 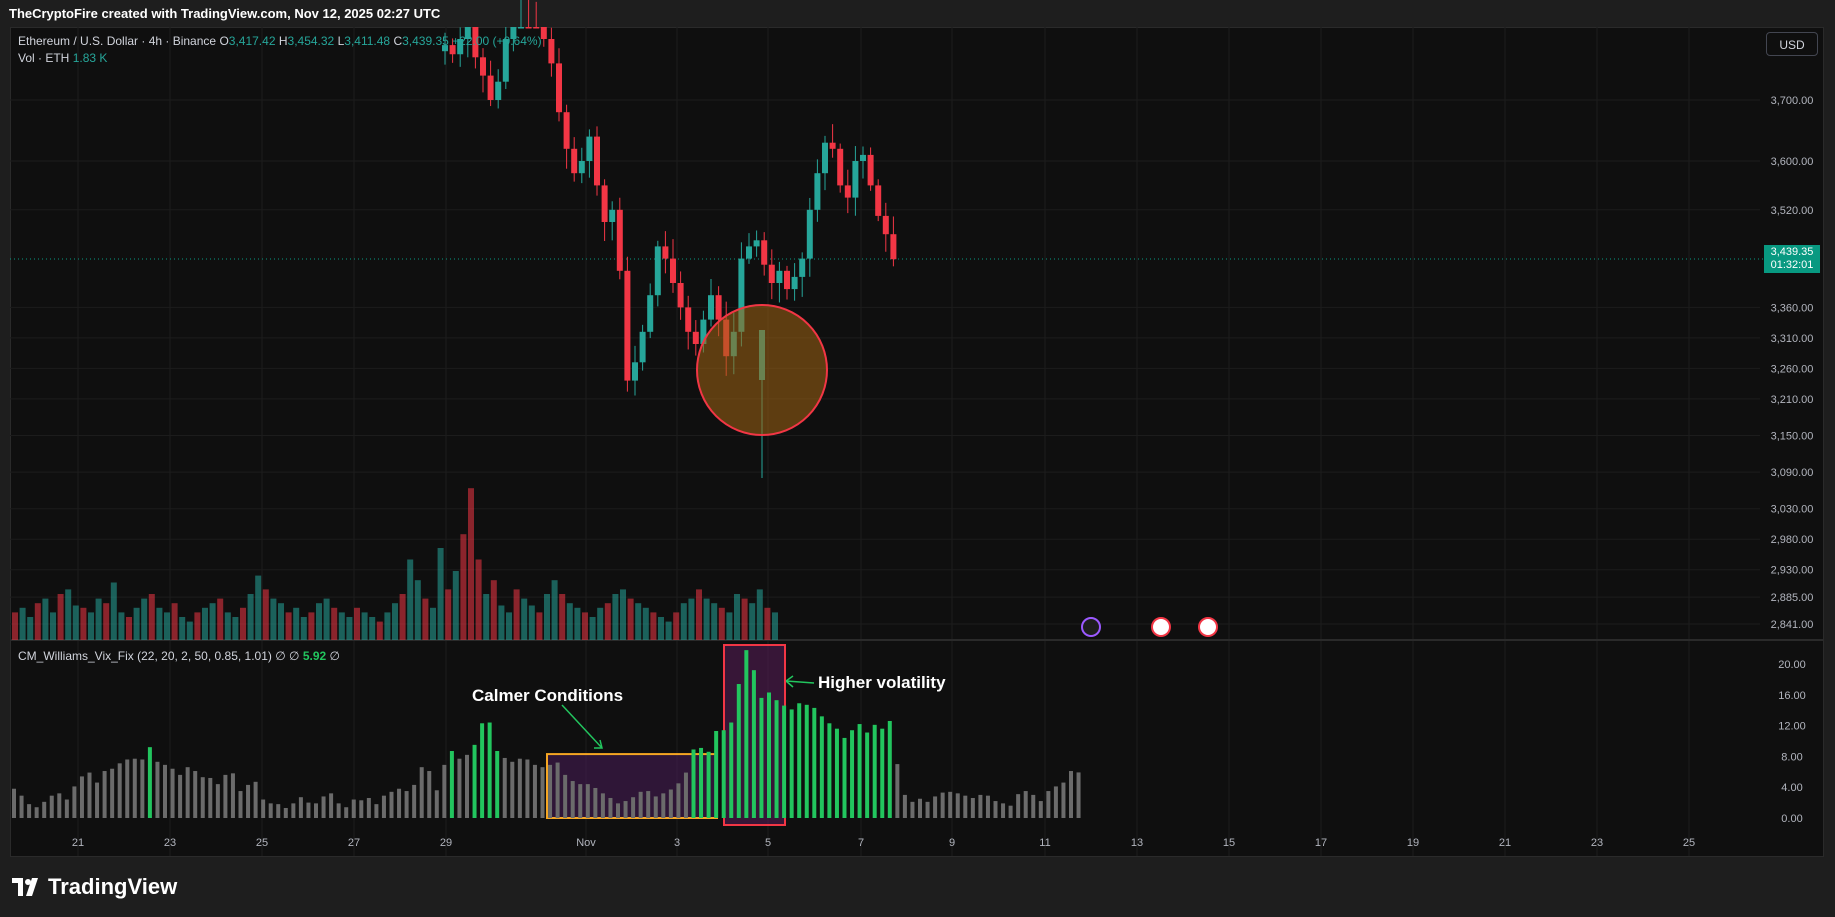 I want to click on calm-annotation: Calmer Conditions, so click(x=548, y=695).